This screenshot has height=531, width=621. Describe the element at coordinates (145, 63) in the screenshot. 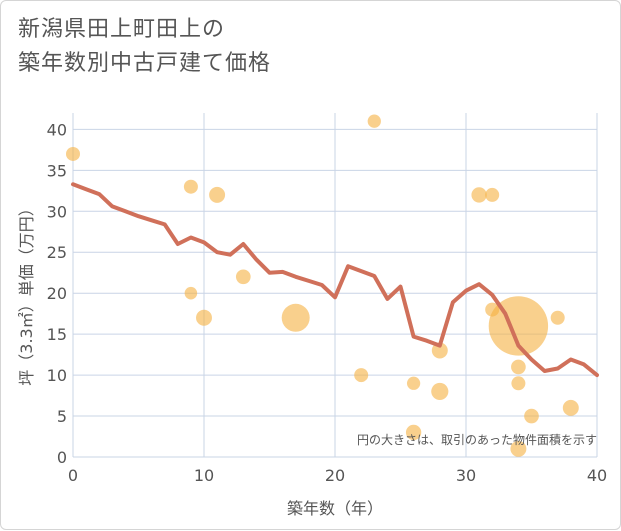

I see `chart-title-line2: 築年数別中古戸建て価格` at that location.